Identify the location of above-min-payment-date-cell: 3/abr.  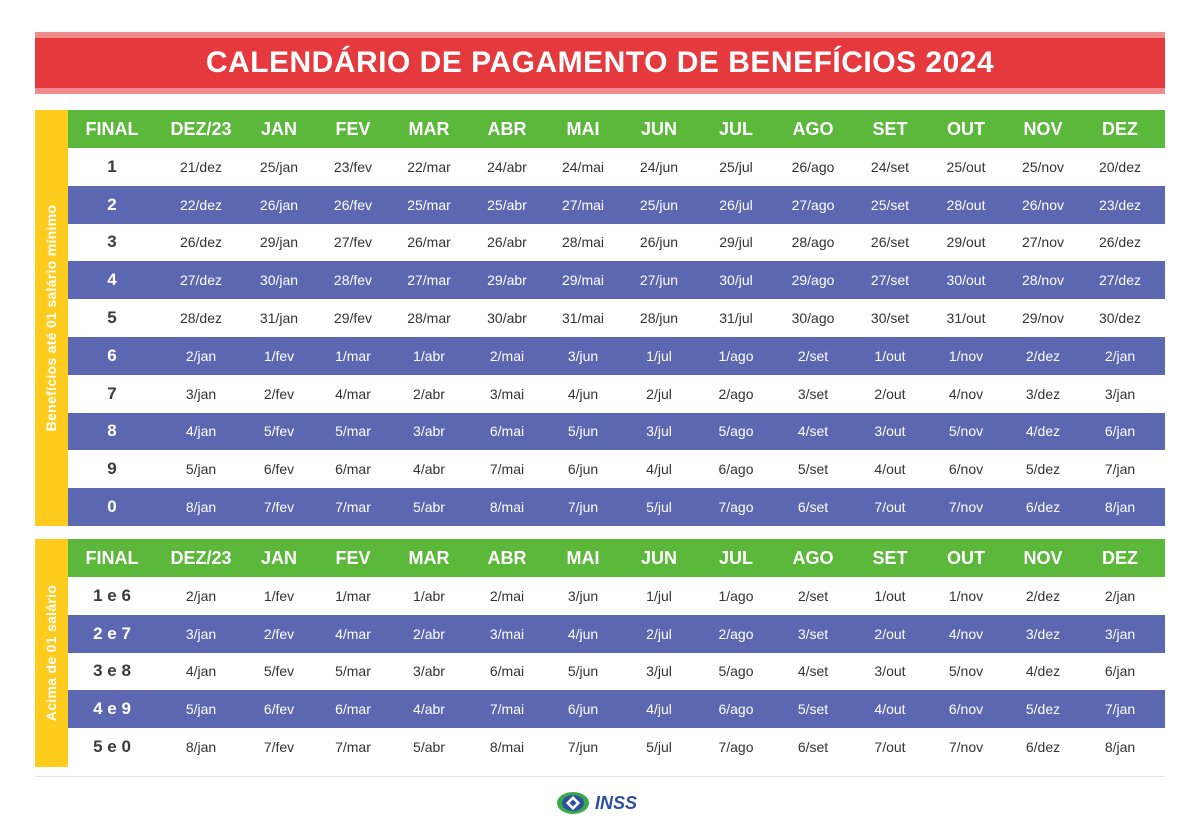
(429, 671).